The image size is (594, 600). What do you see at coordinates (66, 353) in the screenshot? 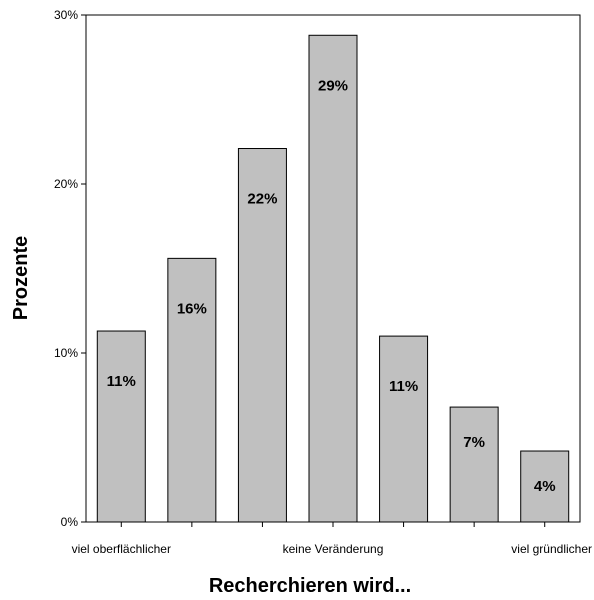
I see `y-tick-label: 10%` at bounding box center [66, 353].